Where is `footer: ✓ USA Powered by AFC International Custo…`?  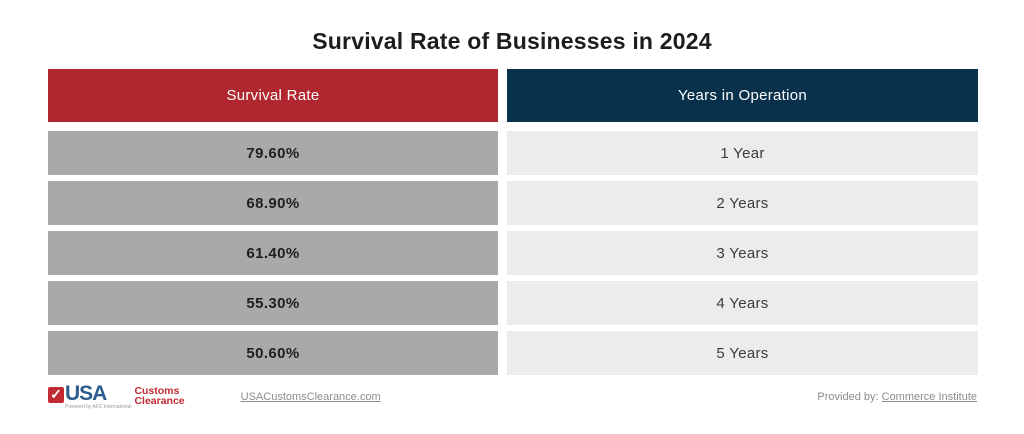
footer: ✓ USA Powered by AFC International Custo… is located at coordinates (512, 397).